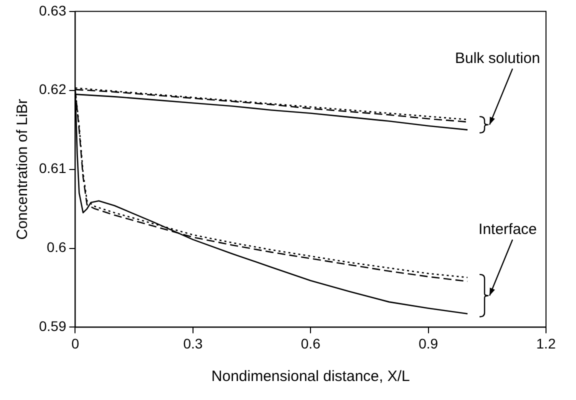 This screenshot has width=576, height=400. What do you see at coordinates (310, 377) in the screenshot?
I see `x-axis-title: Nondimensional distance, X/L` at bounding box center [310, 377].